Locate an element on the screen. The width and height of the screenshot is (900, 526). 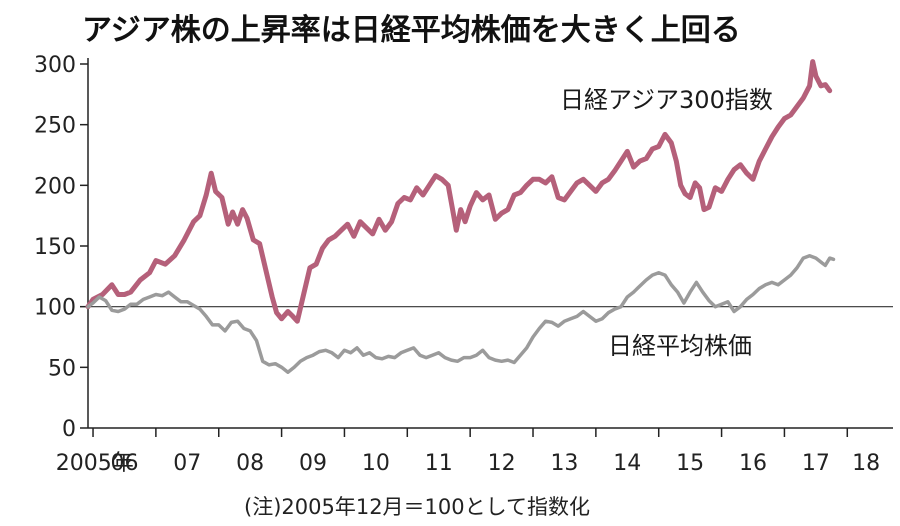
x-tick-label: 18 is located at coordinates (866, 463).